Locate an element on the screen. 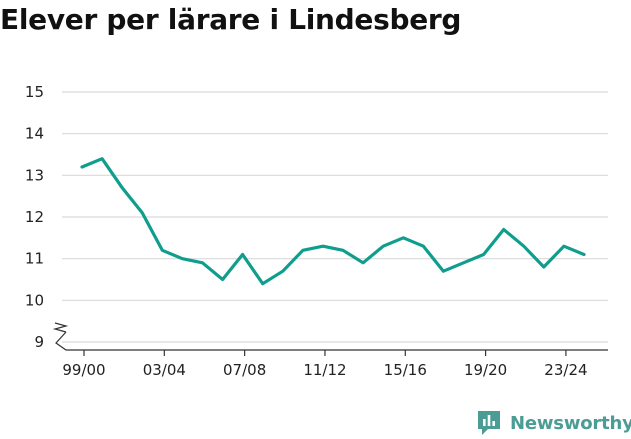 The height and width of the screenshot is (439, 631). x-tick-label: 19/20 is located at coordinates (485, 370).